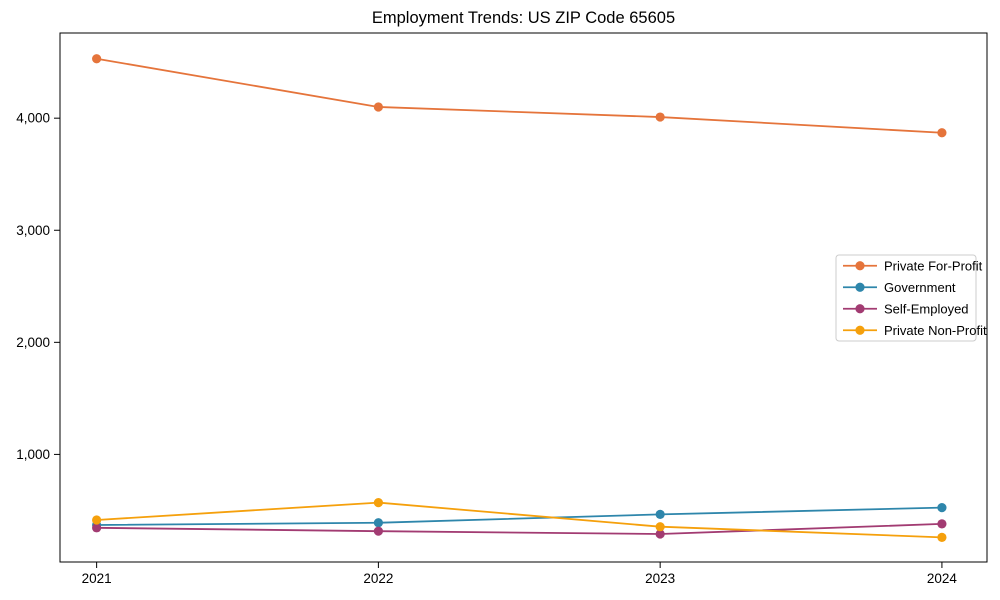 The height and width of the screenshot is (600, 1000). Describe the element at coordinates (926, 308) in the screenshot. I see `legend-label-self-employed: Self-Employed` at that location.